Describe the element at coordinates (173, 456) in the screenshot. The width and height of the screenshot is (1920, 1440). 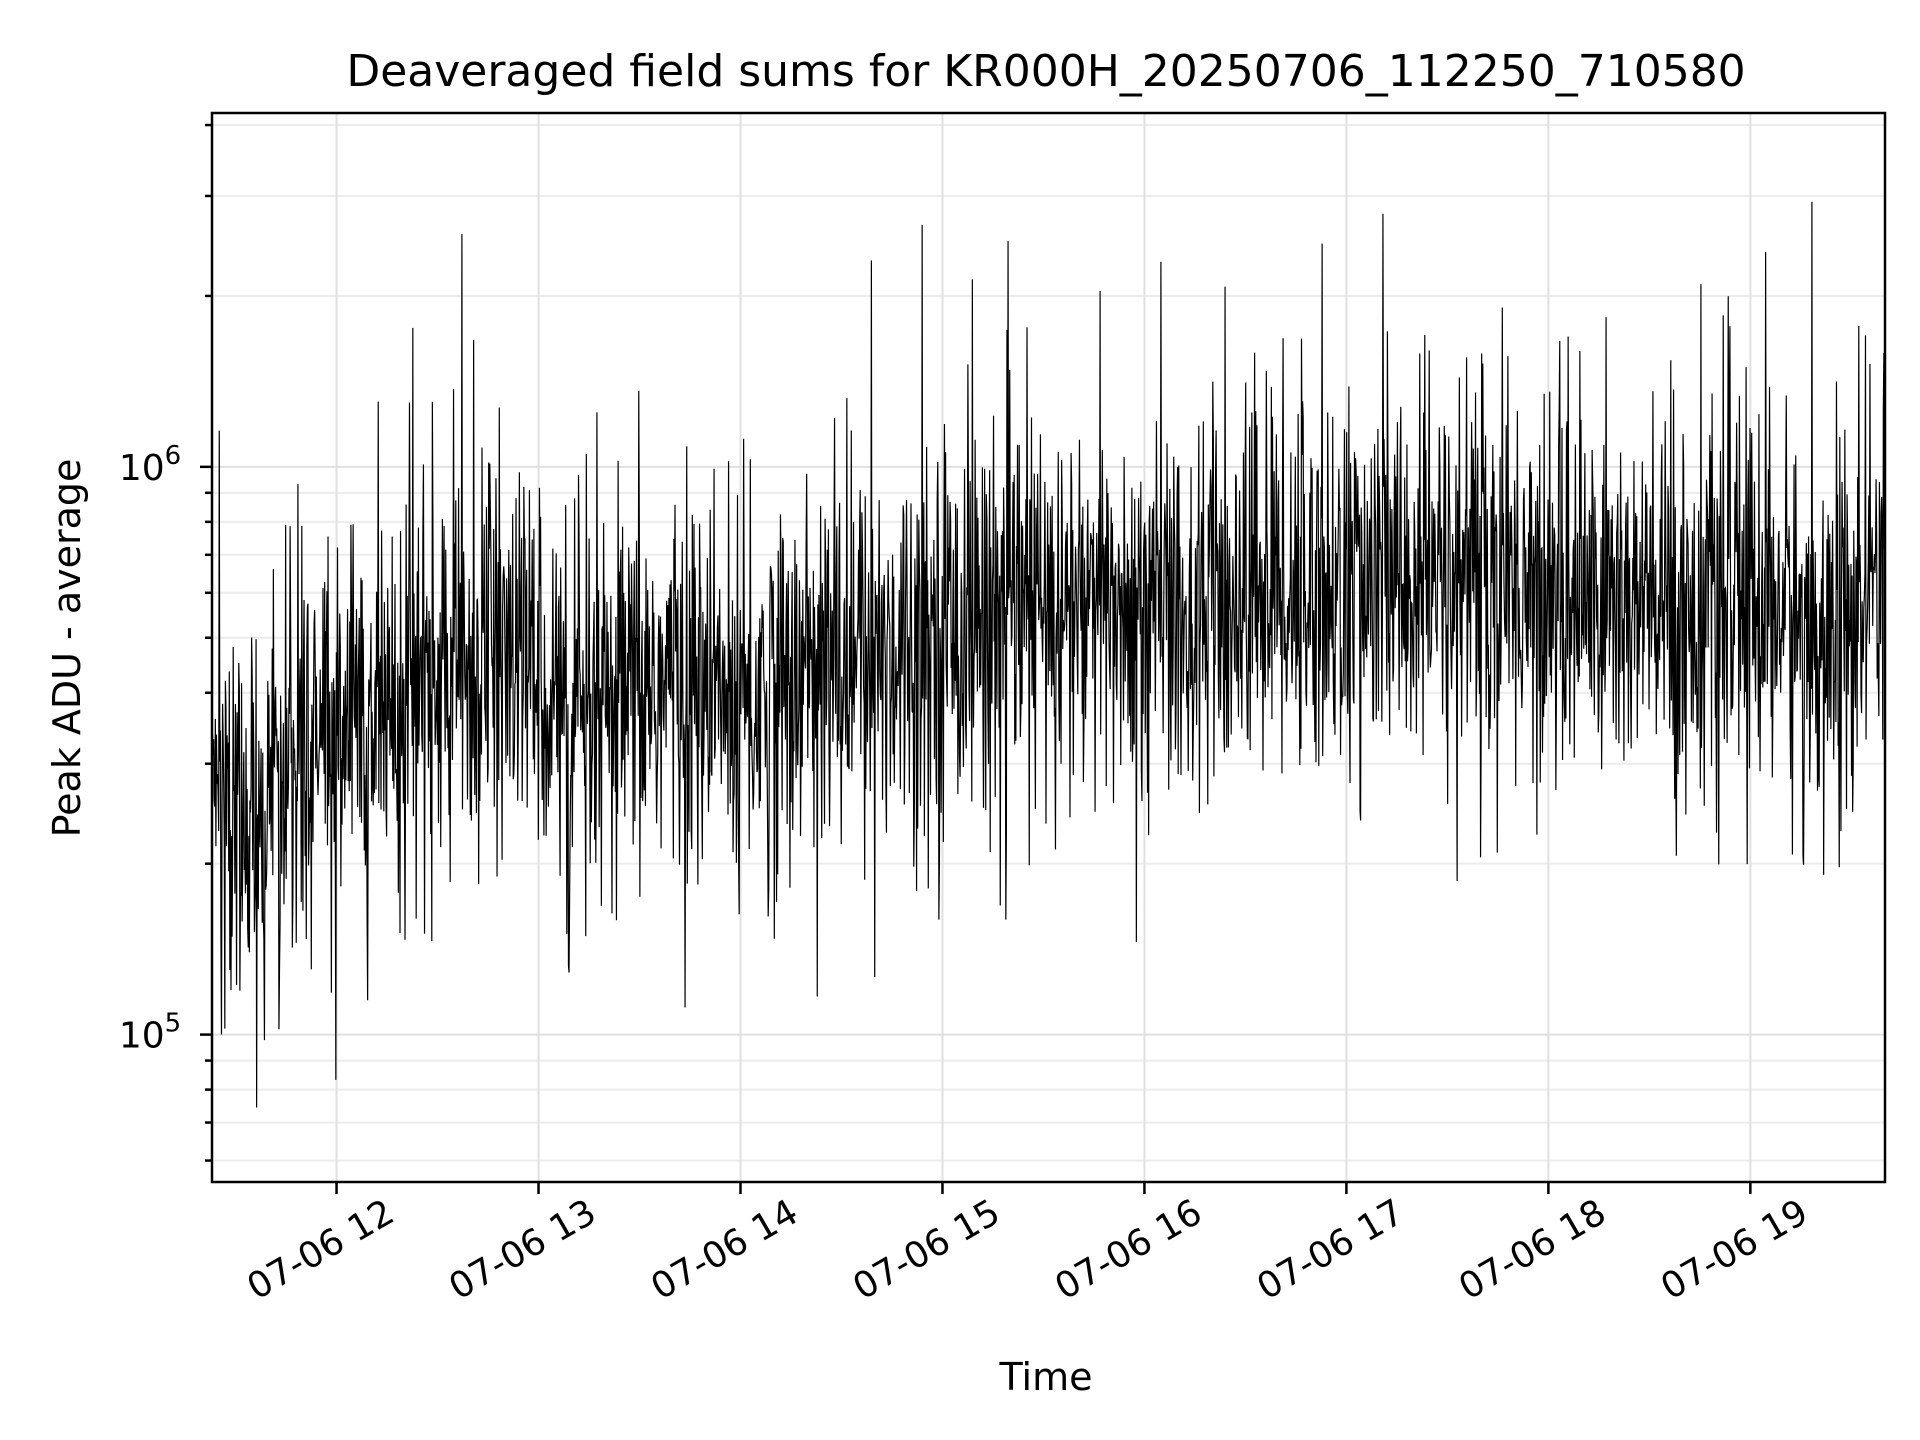
I see `y-tick-label-exponent: 6` at that location.